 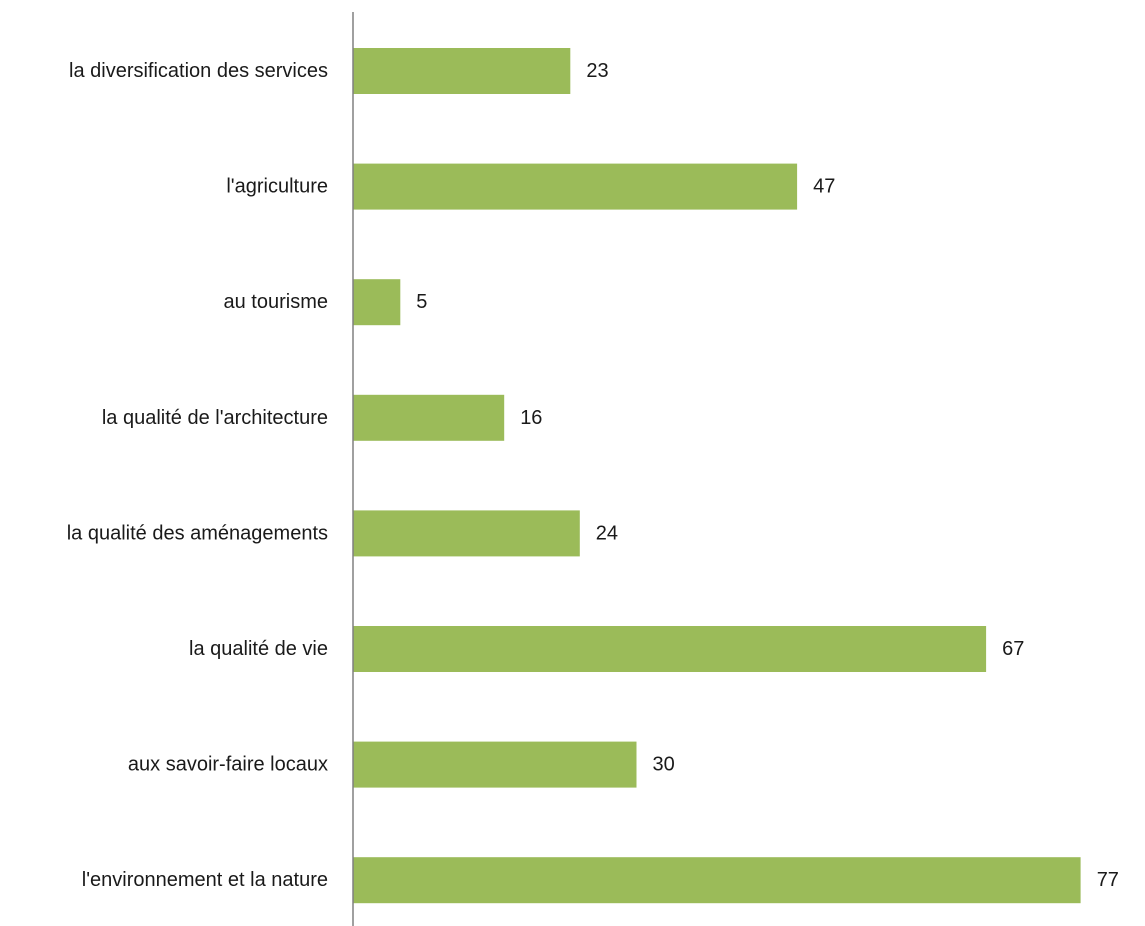 What do you see at coordinates (198, 71) in the screenshot?
I see `category-label: la diversification des services` at bounding box center [198, 71].